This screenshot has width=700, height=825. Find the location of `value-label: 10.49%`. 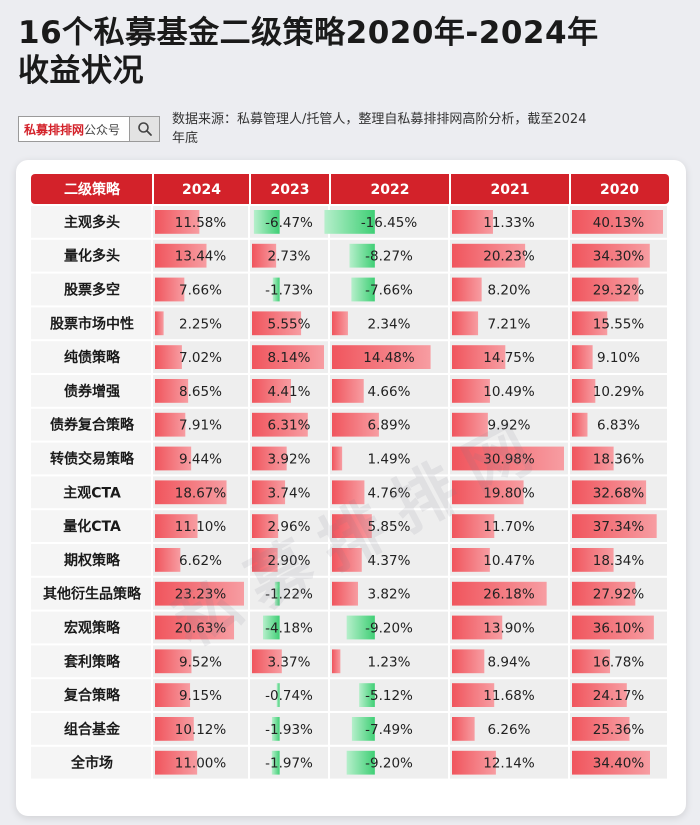

value-label: 10.49% is located at coordinates (509, 392).